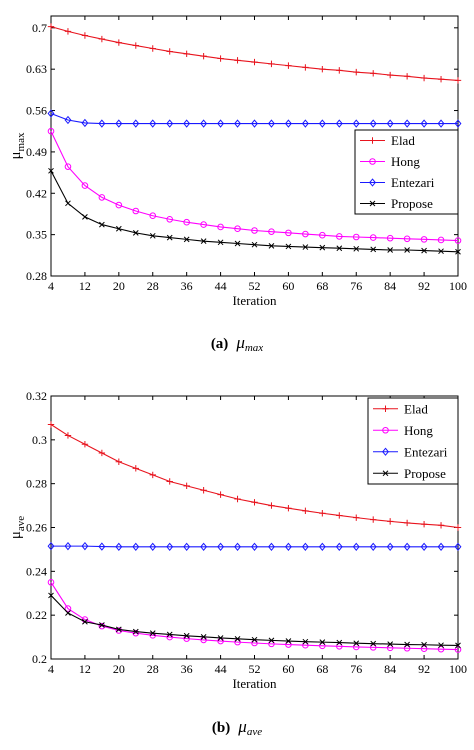 The height and width of the screenshot is (750, 474). Describe the element at coordinates (254, 118) in the screenshot. I see `chart-a-series-entezari` at that location.